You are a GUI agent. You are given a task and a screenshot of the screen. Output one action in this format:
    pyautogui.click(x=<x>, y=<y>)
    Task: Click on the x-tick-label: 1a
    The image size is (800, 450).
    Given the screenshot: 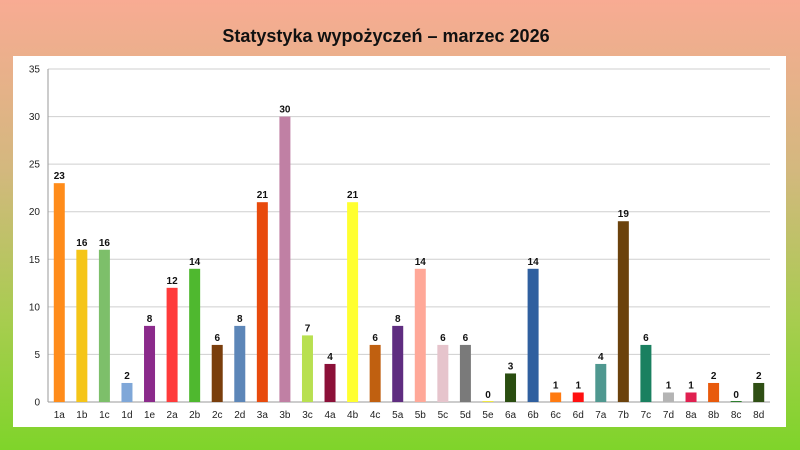 What is the action you would take?
    pyautogui.click(x=60, y=415)
    